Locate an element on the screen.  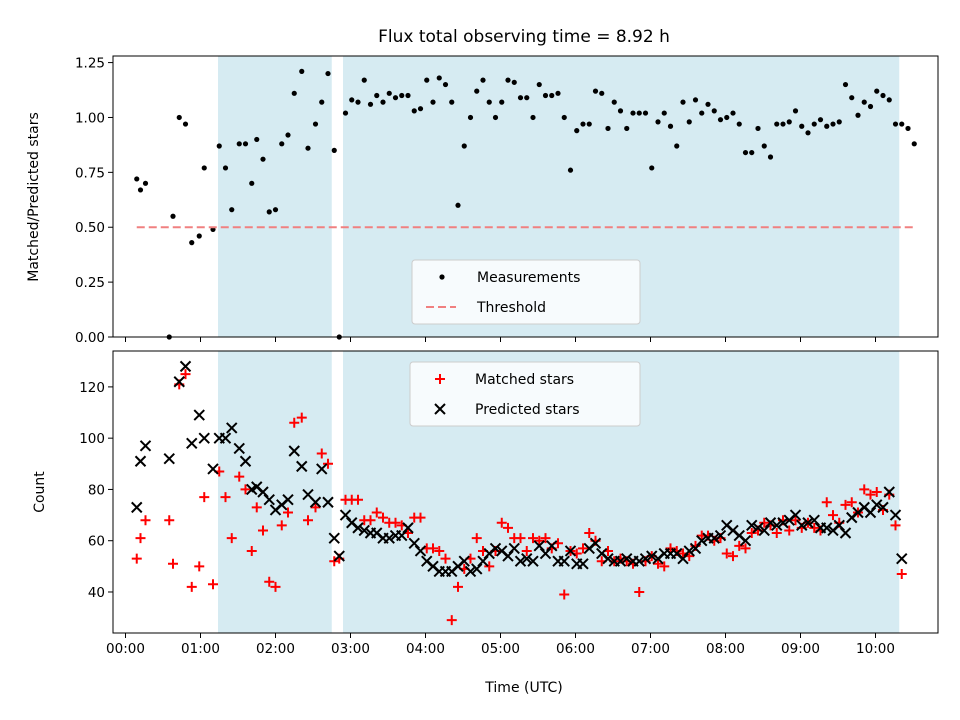
legend: Matched stars Predicted stars is located at coordinates (525, 394).